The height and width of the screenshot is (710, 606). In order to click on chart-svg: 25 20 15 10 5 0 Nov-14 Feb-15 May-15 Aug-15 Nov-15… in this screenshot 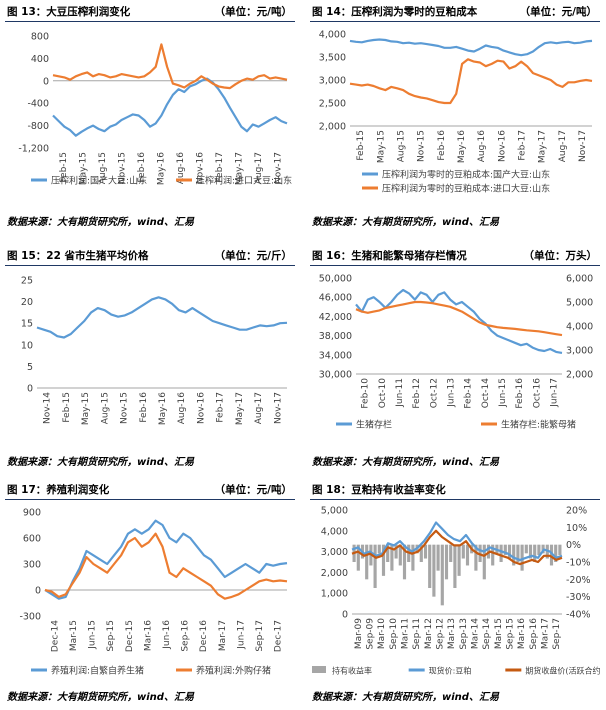, I will do `click(154, 350)`.